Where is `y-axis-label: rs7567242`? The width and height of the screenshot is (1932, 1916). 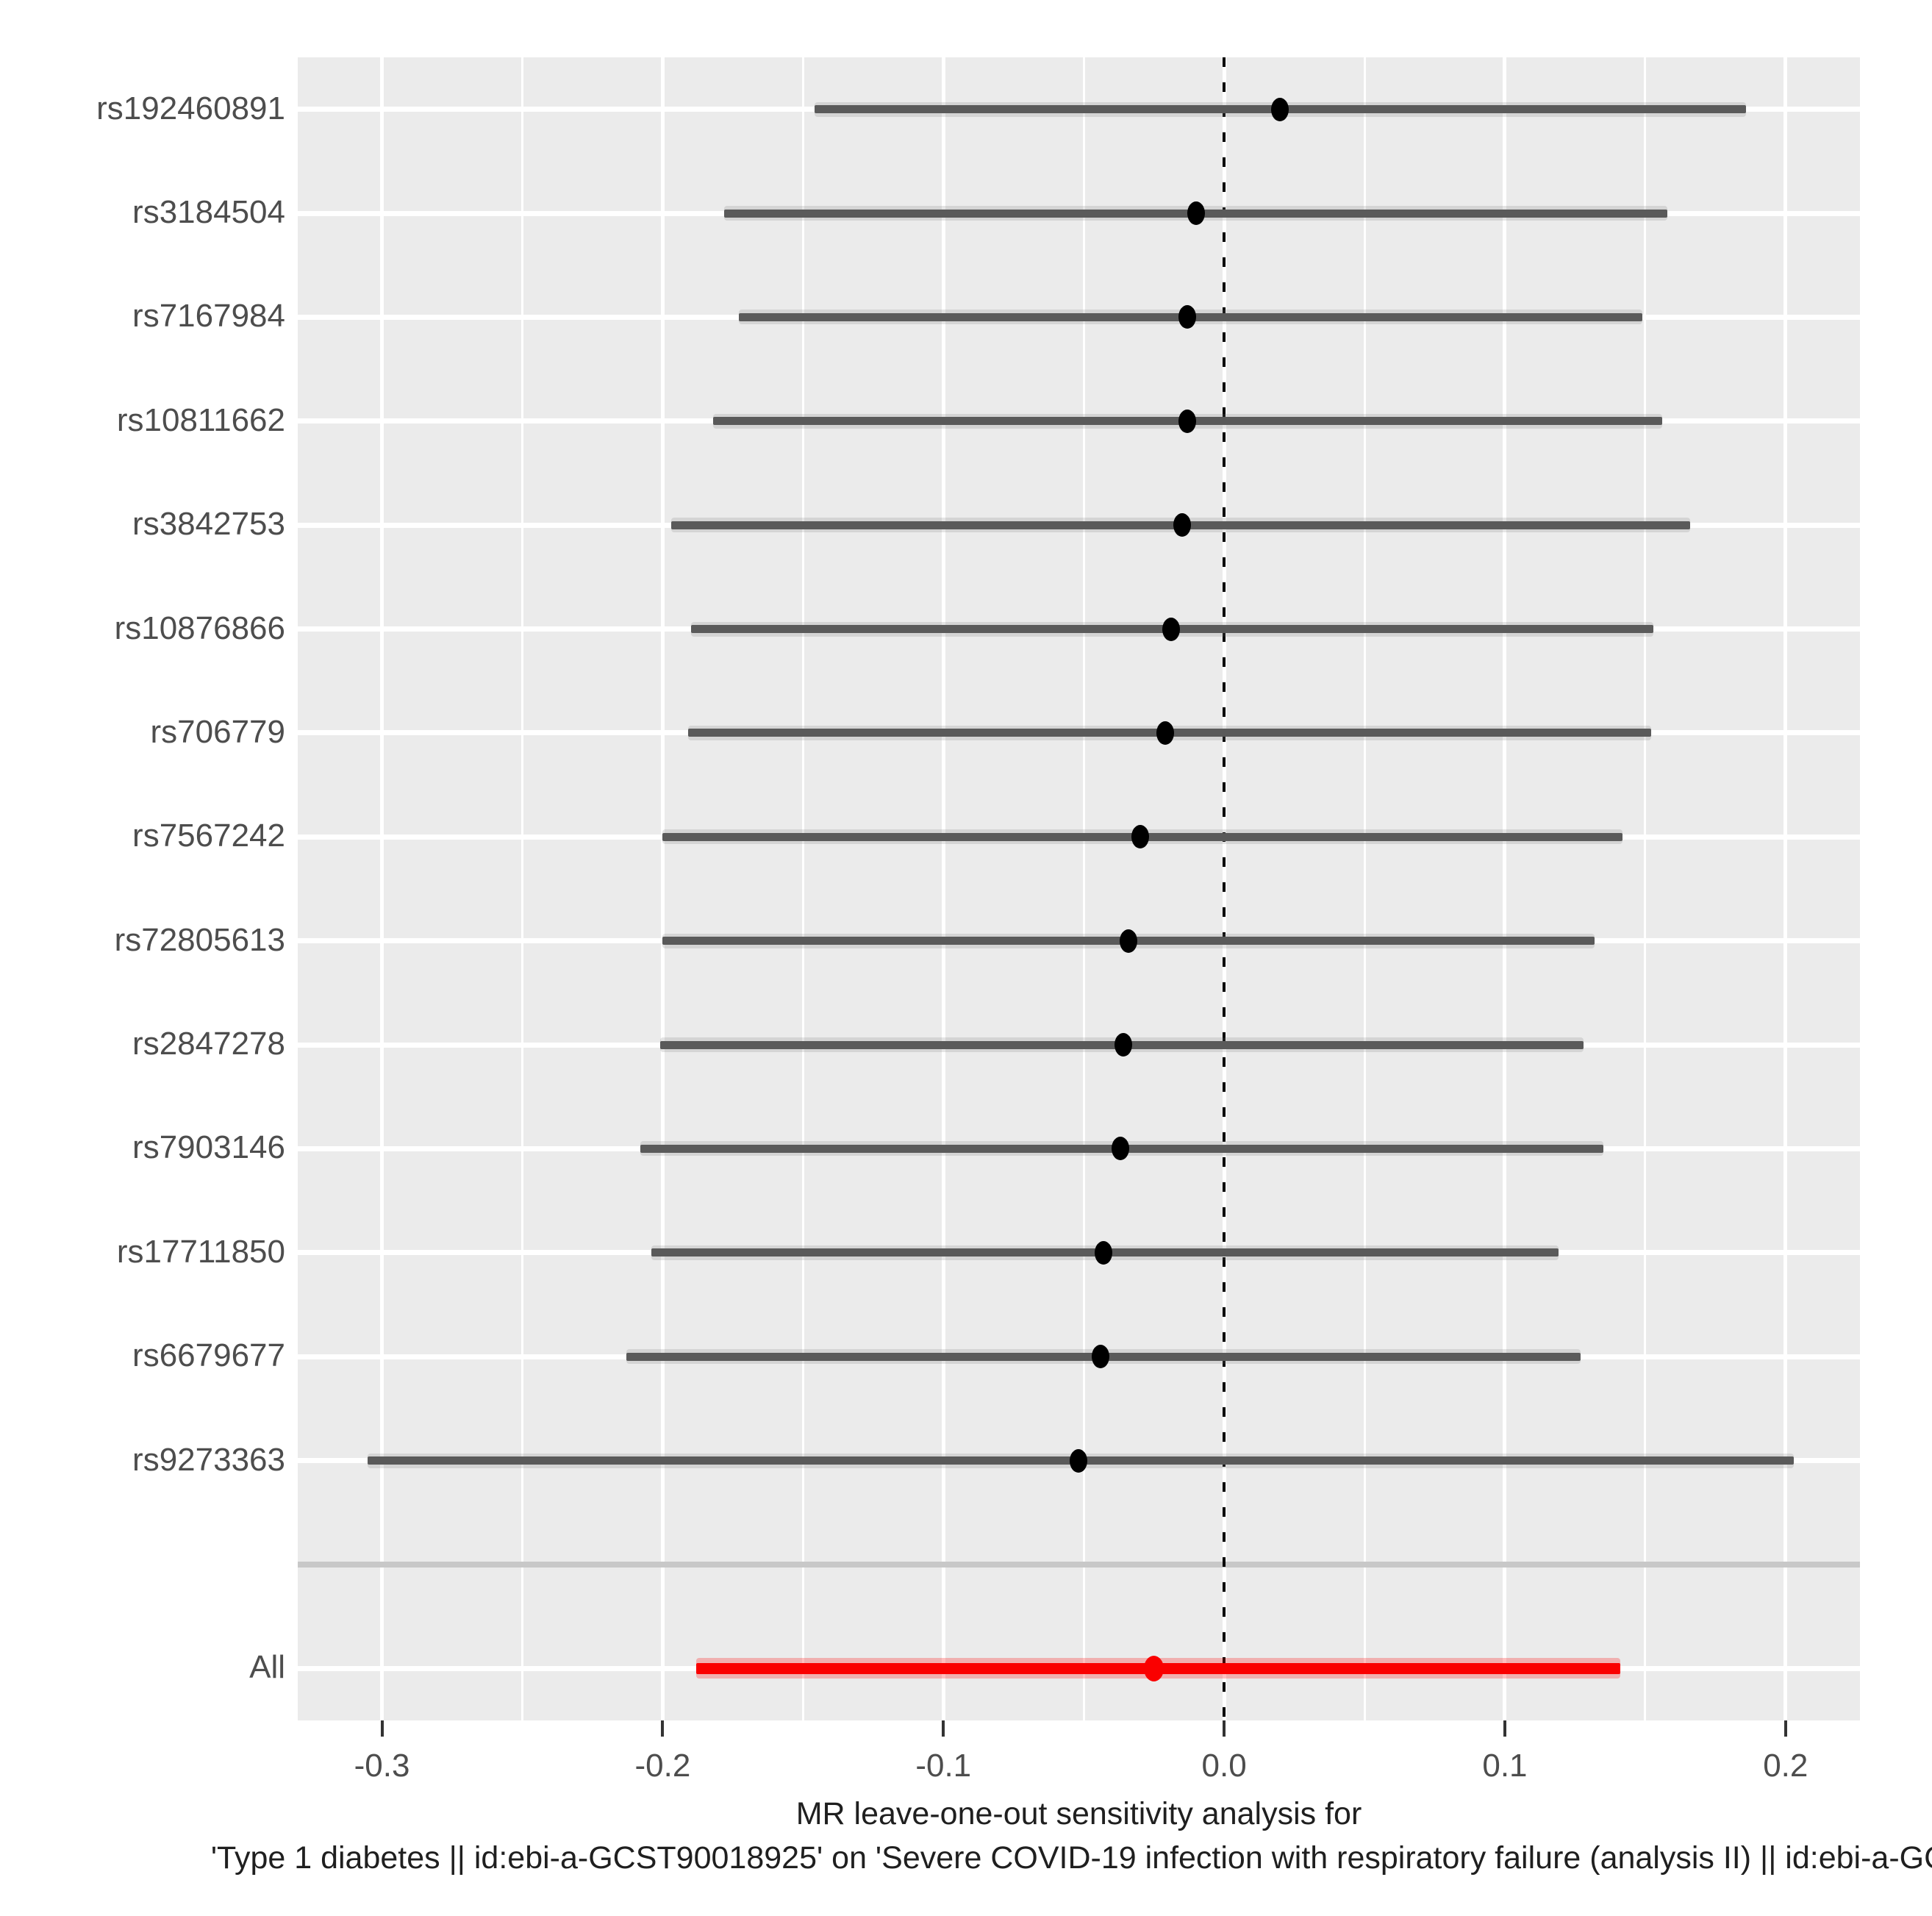
y-axis-label: rs7567242 is located at coordinates (208, 836).